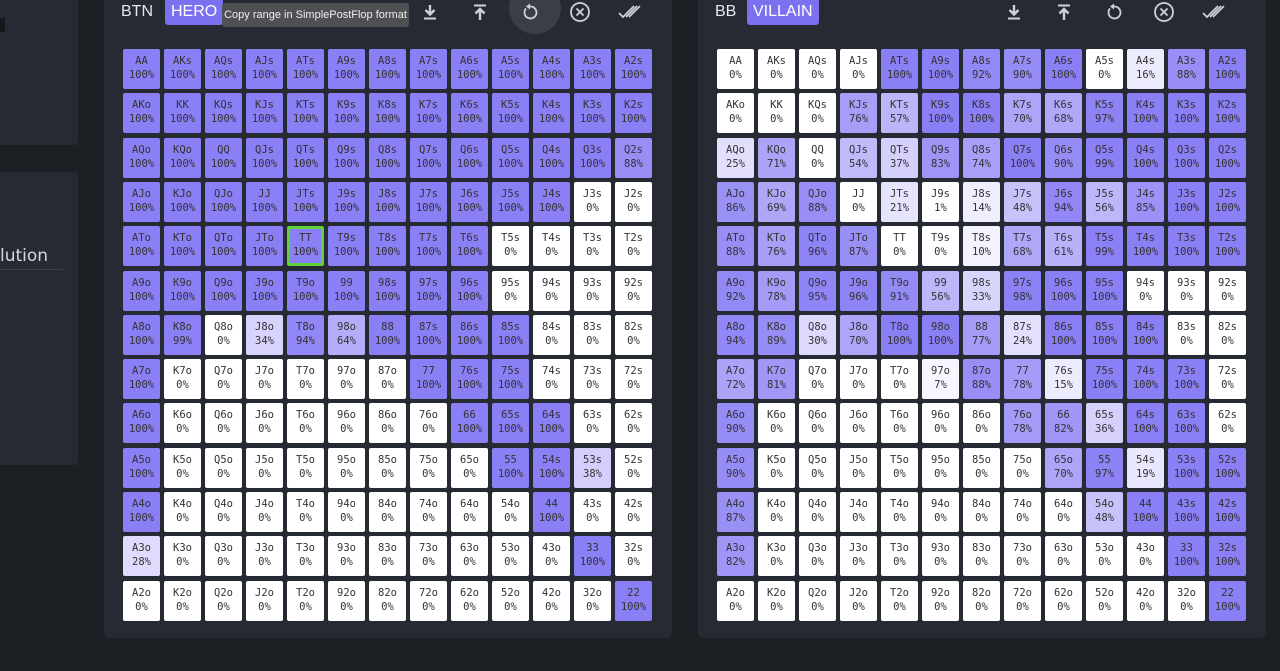  Describe the element at coordinates (735, 512) in the screenshot. I see `hand-cell: A4o 87%` at that location.